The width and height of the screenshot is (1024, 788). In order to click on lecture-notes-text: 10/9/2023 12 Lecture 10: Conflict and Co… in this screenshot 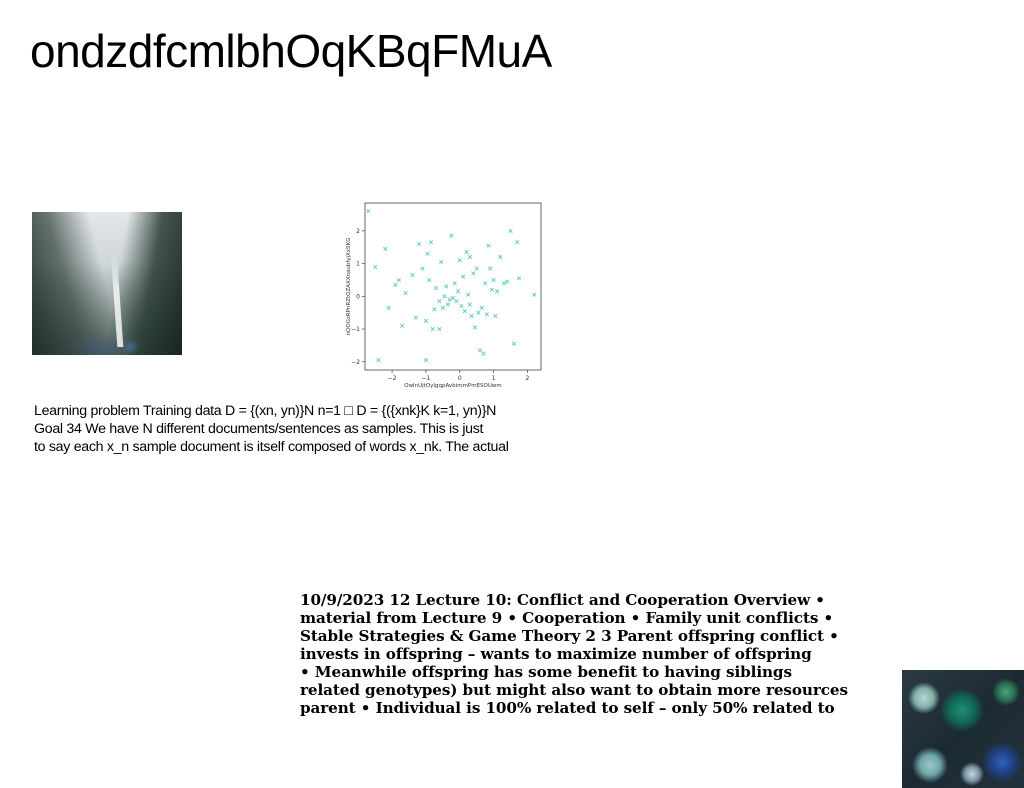, I will do `click(600, 654)`.